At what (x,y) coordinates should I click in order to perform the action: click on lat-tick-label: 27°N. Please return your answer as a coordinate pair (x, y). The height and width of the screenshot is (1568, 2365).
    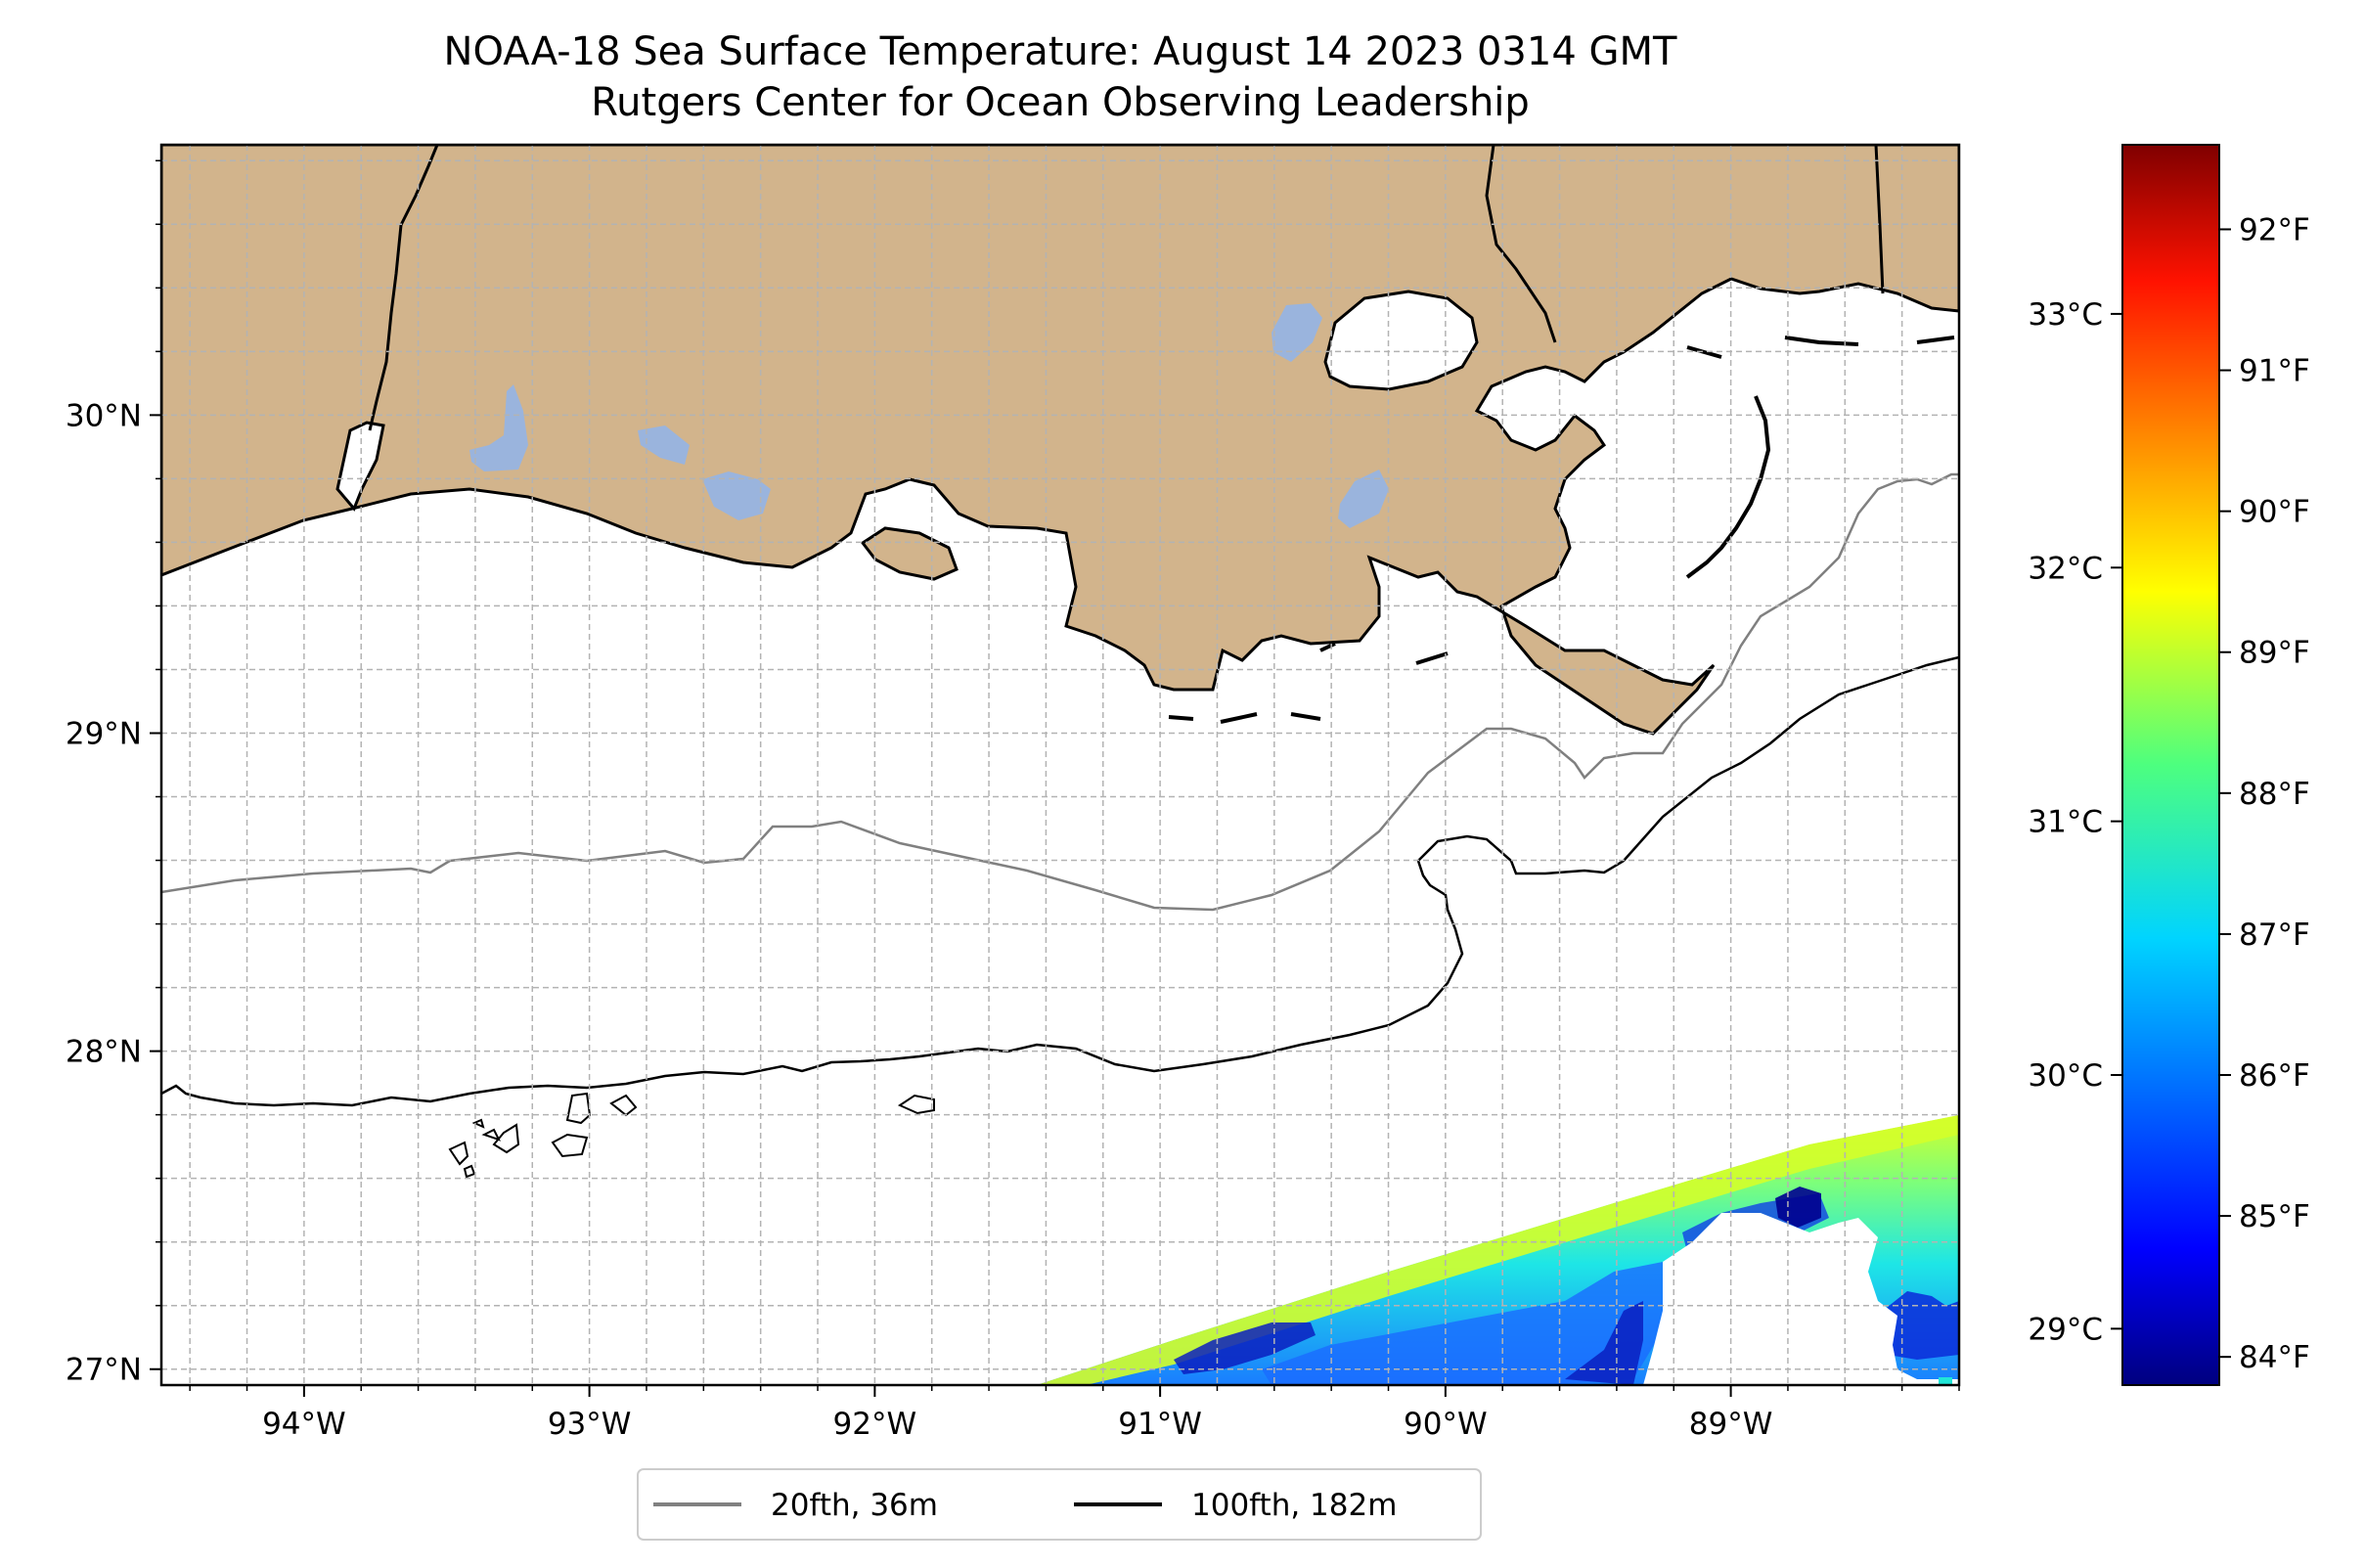
    Looking at the image, I should click on (104, 1370).